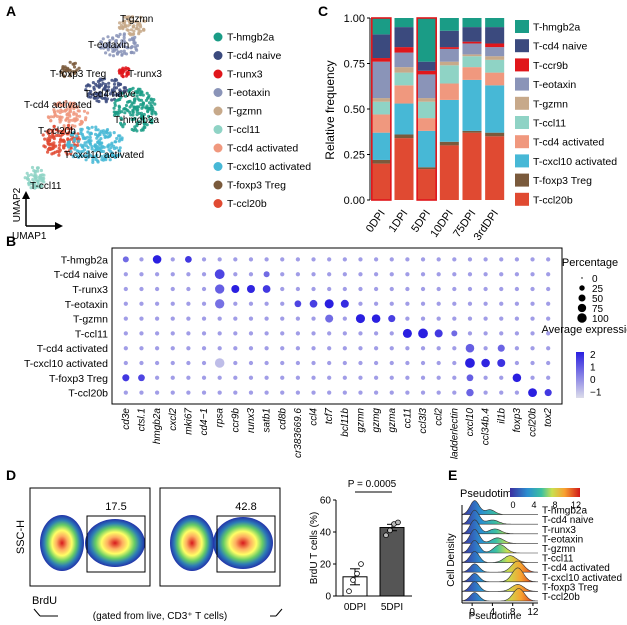 The width and height of the screenshot is (627, 625). I want to click on ridgeline-xtick-label: 12, so click(533, 612).